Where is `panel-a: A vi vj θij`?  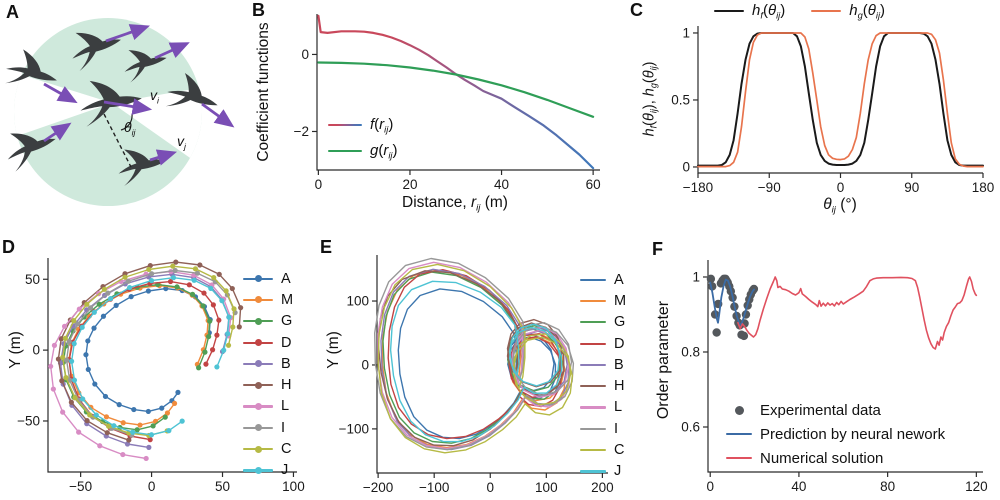
panel-a: A vi vj θij is located at coordinates (122, 117).